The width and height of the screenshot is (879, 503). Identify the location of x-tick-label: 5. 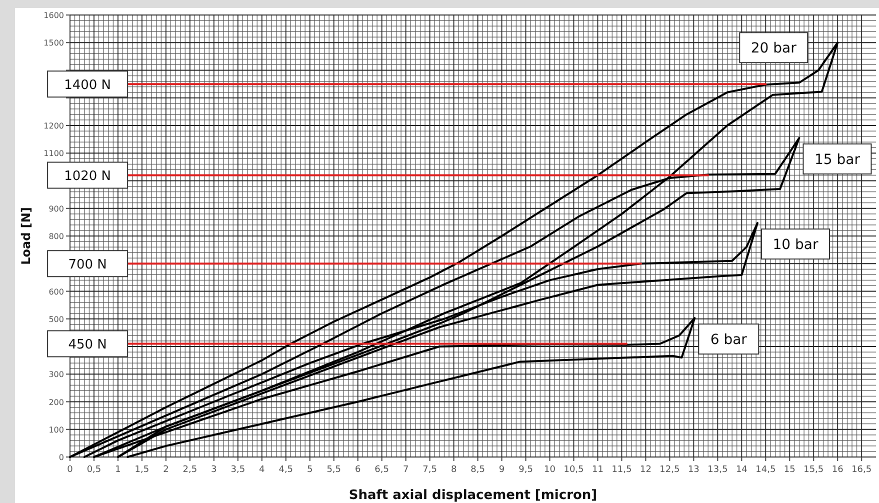
(310, 470).